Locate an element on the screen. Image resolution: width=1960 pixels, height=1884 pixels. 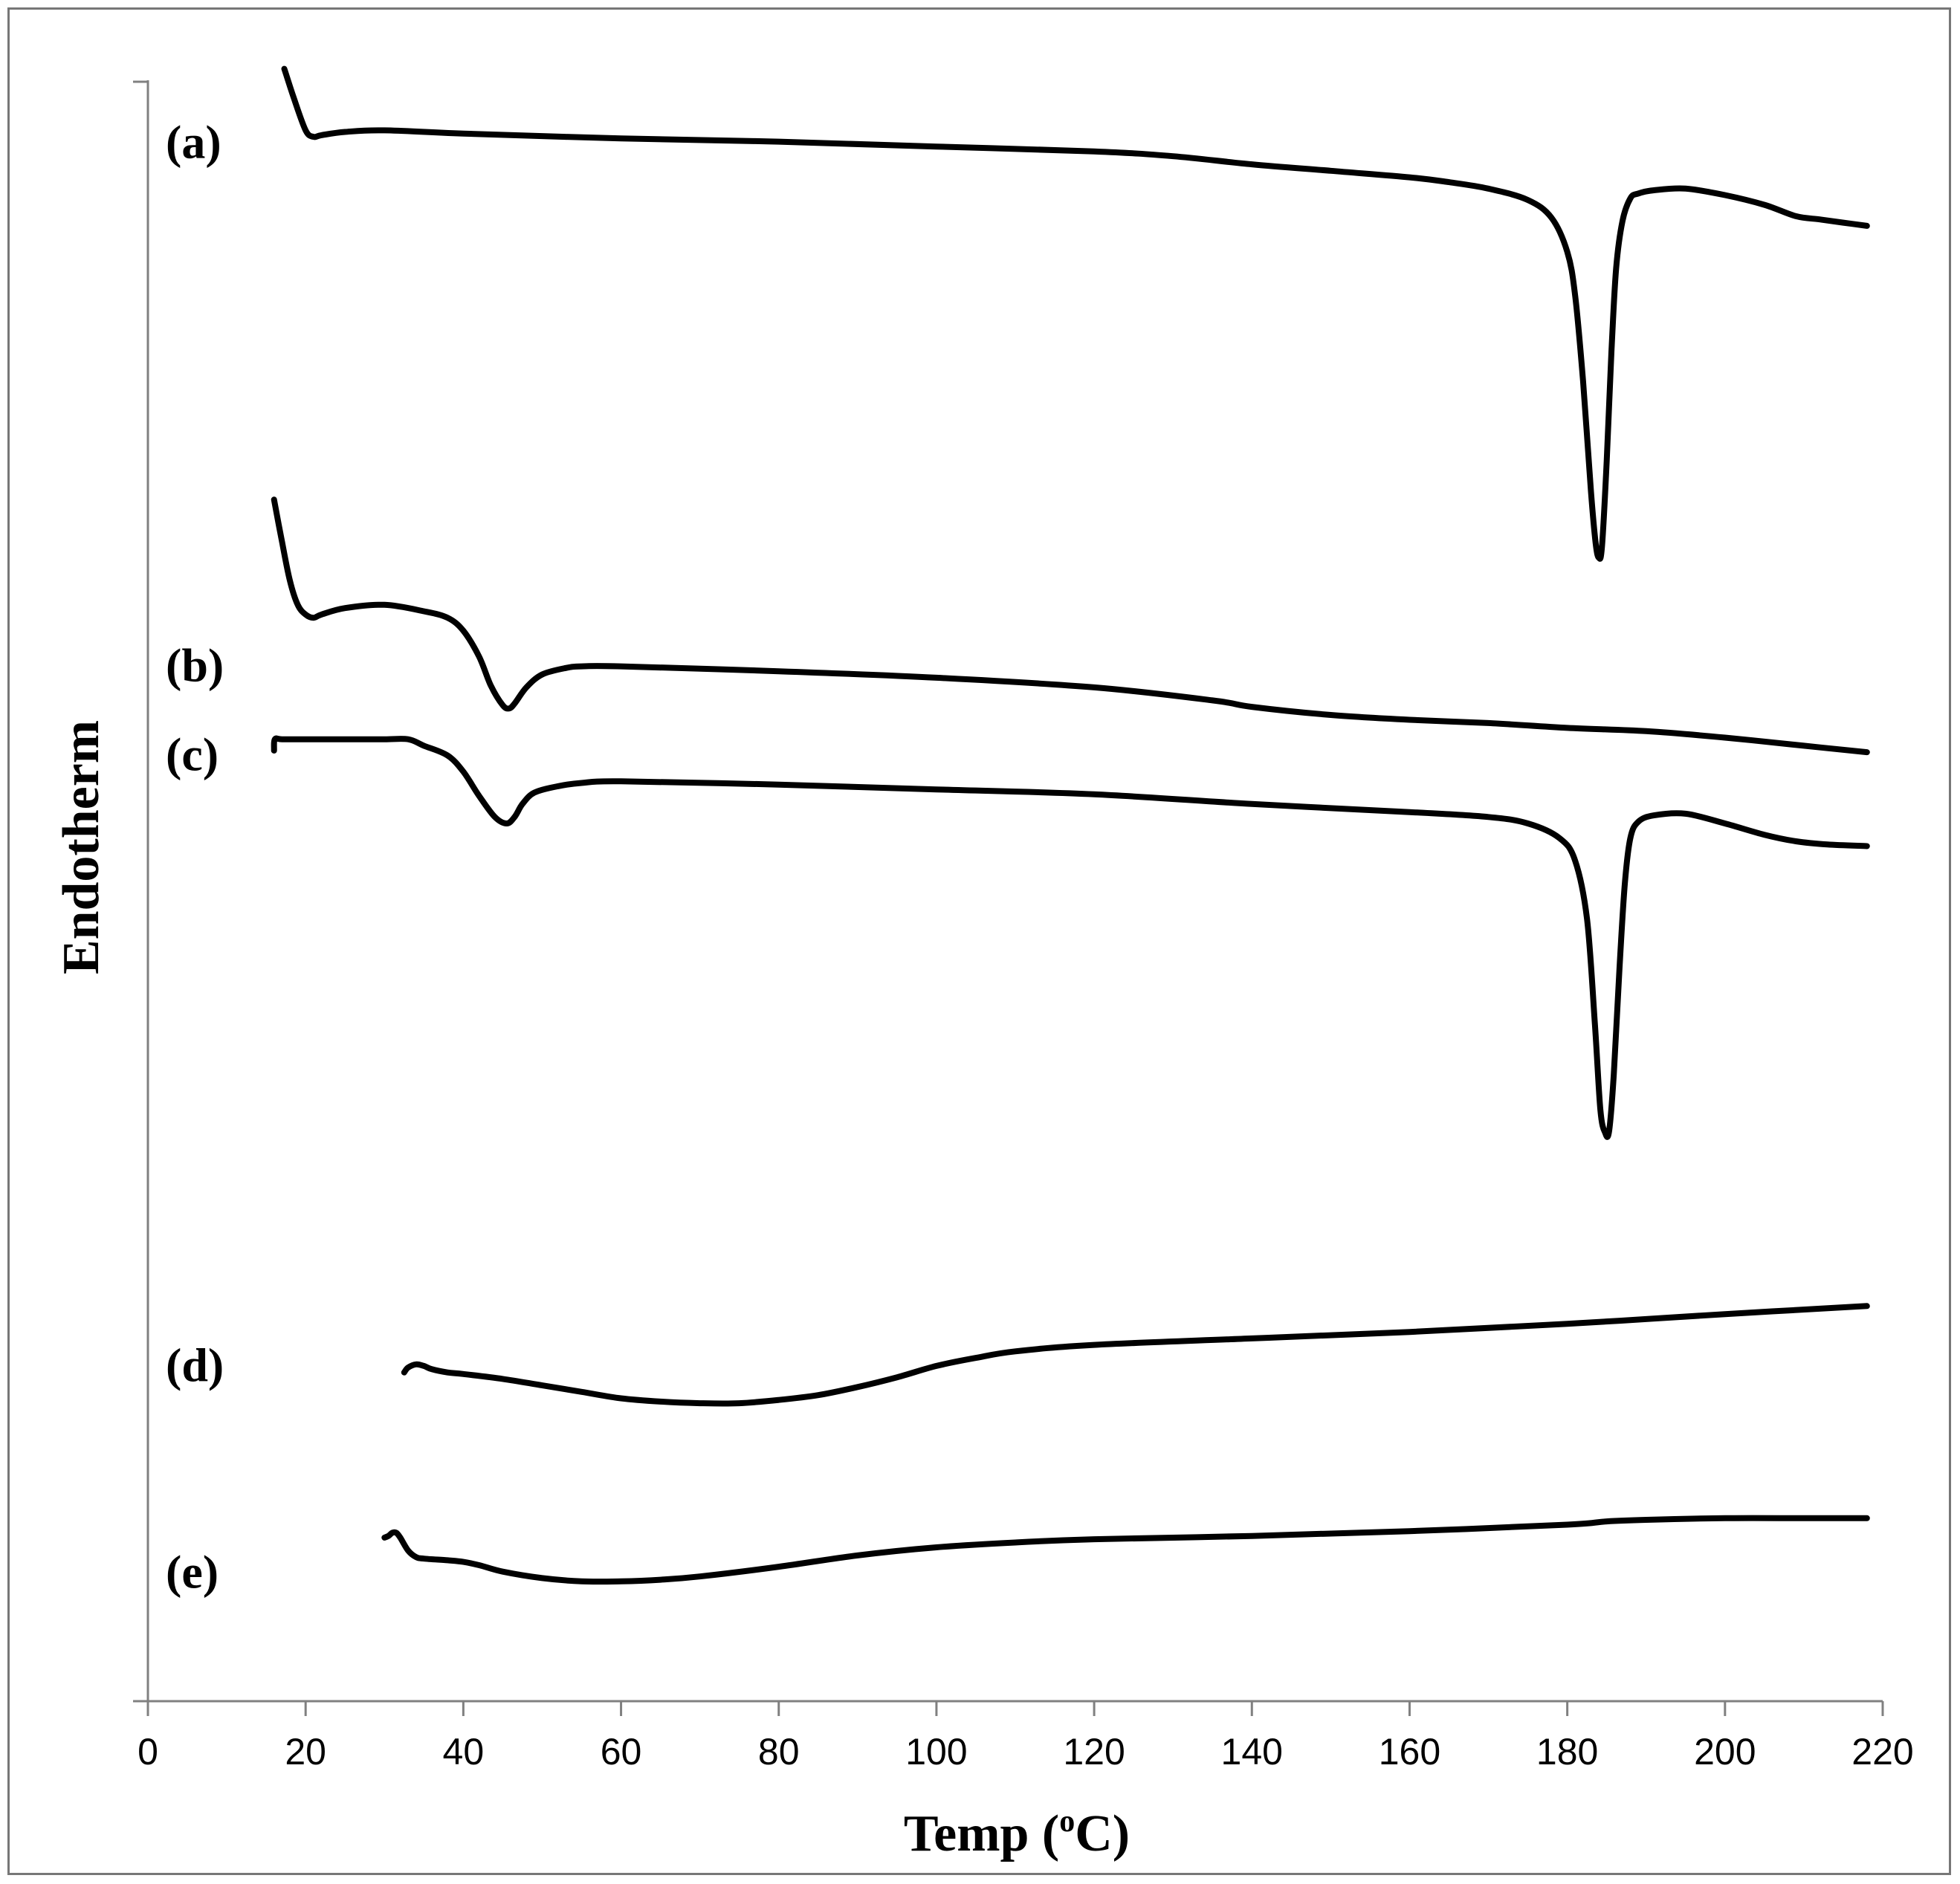
curve-e is located at coordinates (1125, 1550).